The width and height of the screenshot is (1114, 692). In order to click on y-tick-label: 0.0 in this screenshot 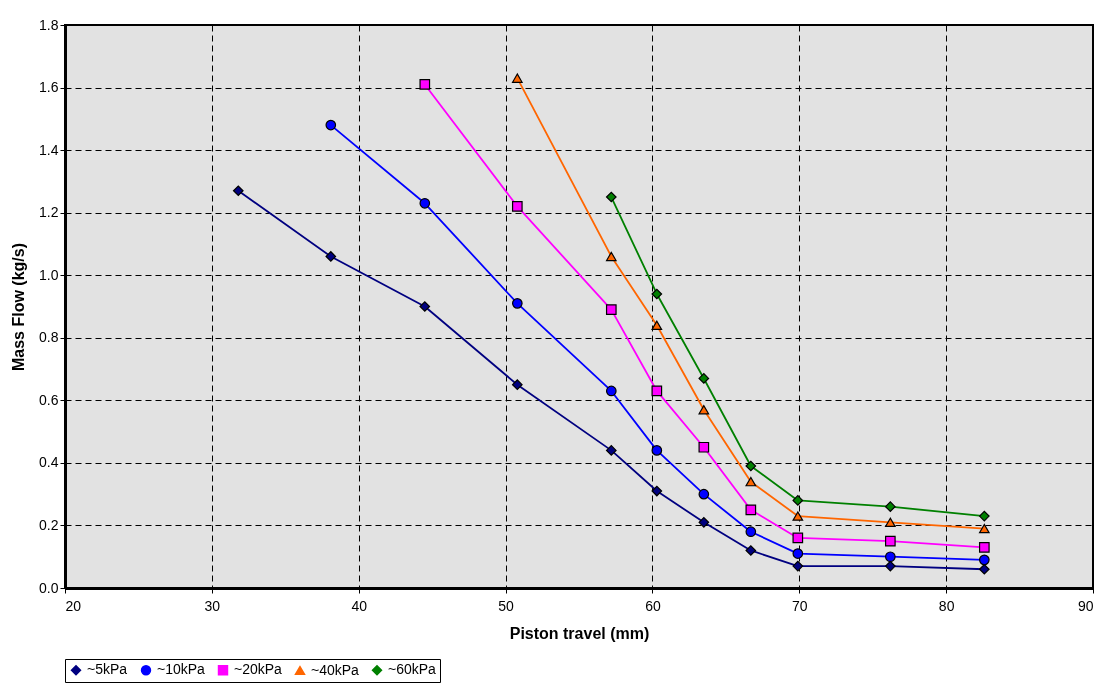, I will do `click(49, 587)`.